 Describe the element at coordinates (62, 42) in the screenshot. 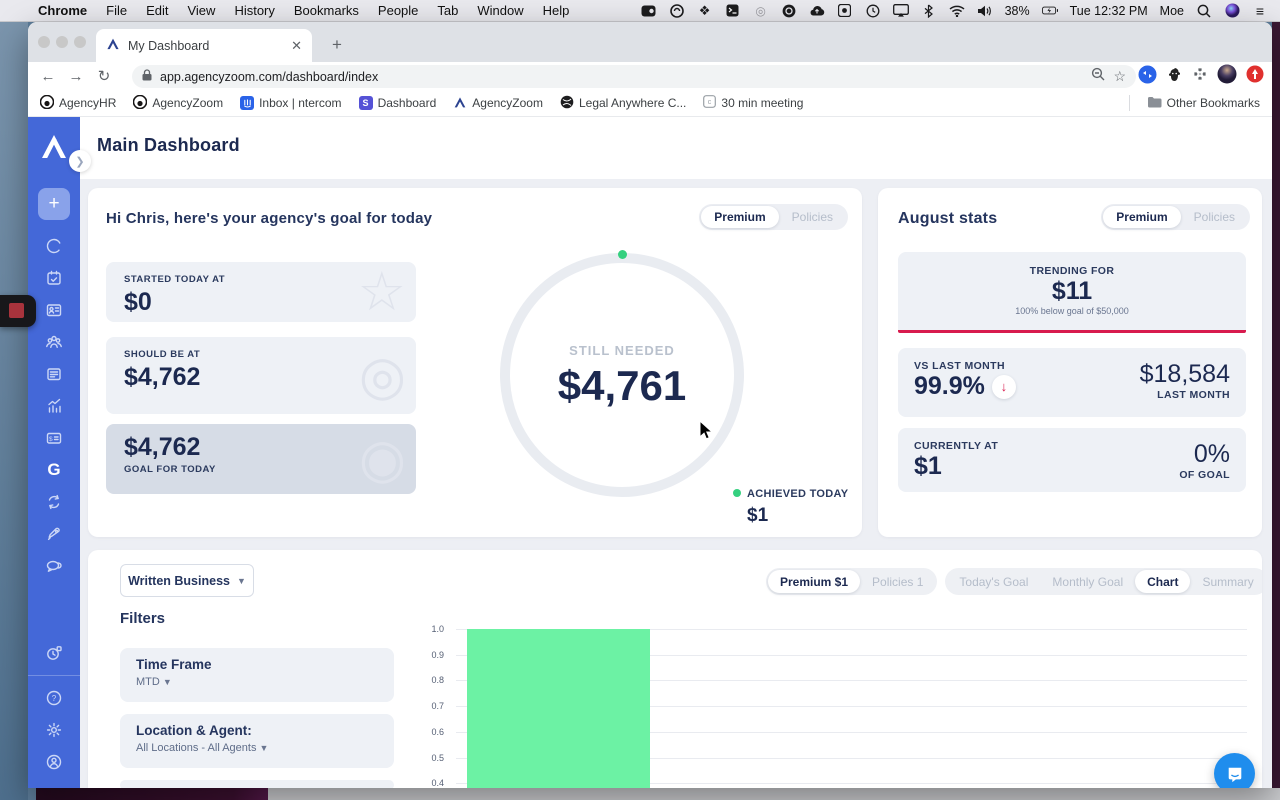

I see `traffic-light-minimize` at that location.